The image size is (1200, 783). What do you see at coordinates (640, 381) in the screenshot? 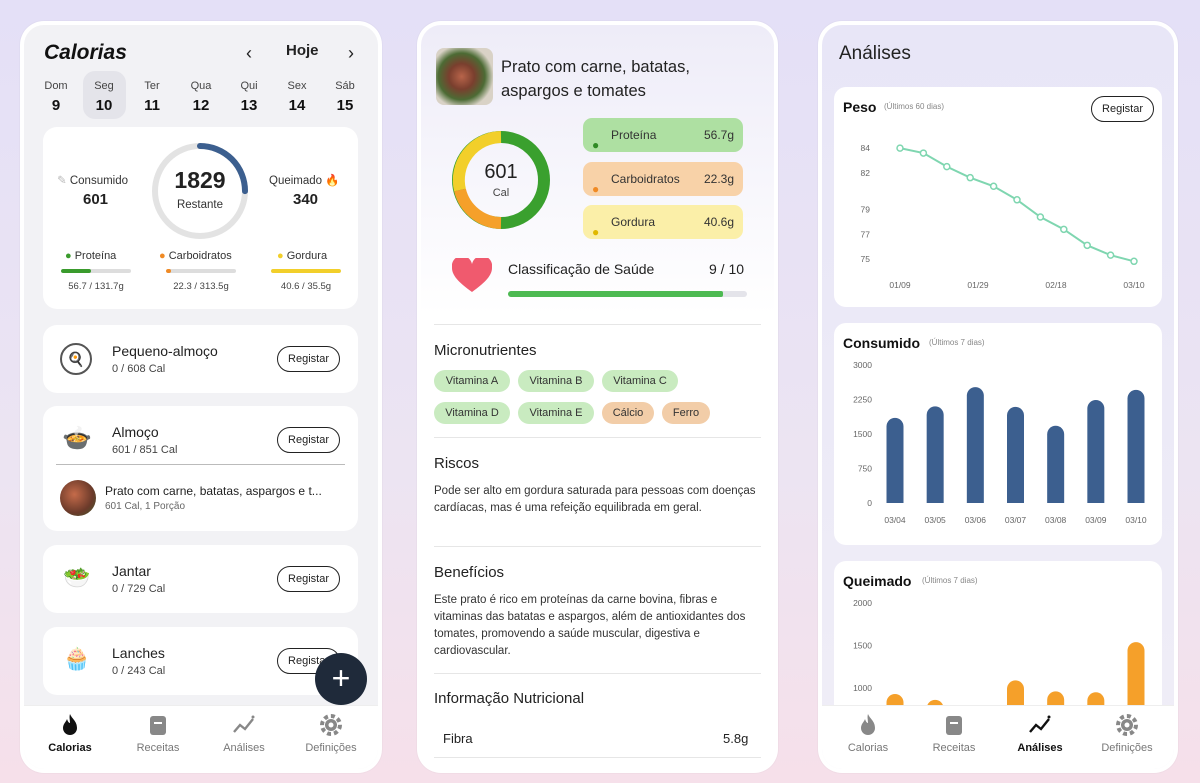
I see `micronutrient-chip: Vitamina C` at bounding box center [640, 381].